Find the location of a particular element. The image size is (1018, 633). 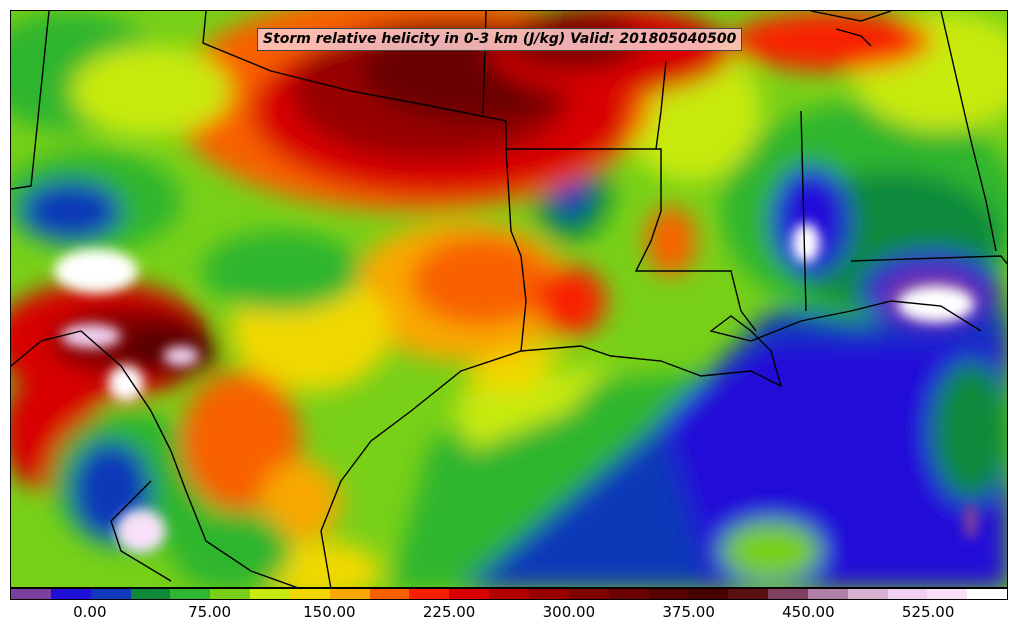

colorbar-tick-label: 75.00 is located at coordinates (210, 612).